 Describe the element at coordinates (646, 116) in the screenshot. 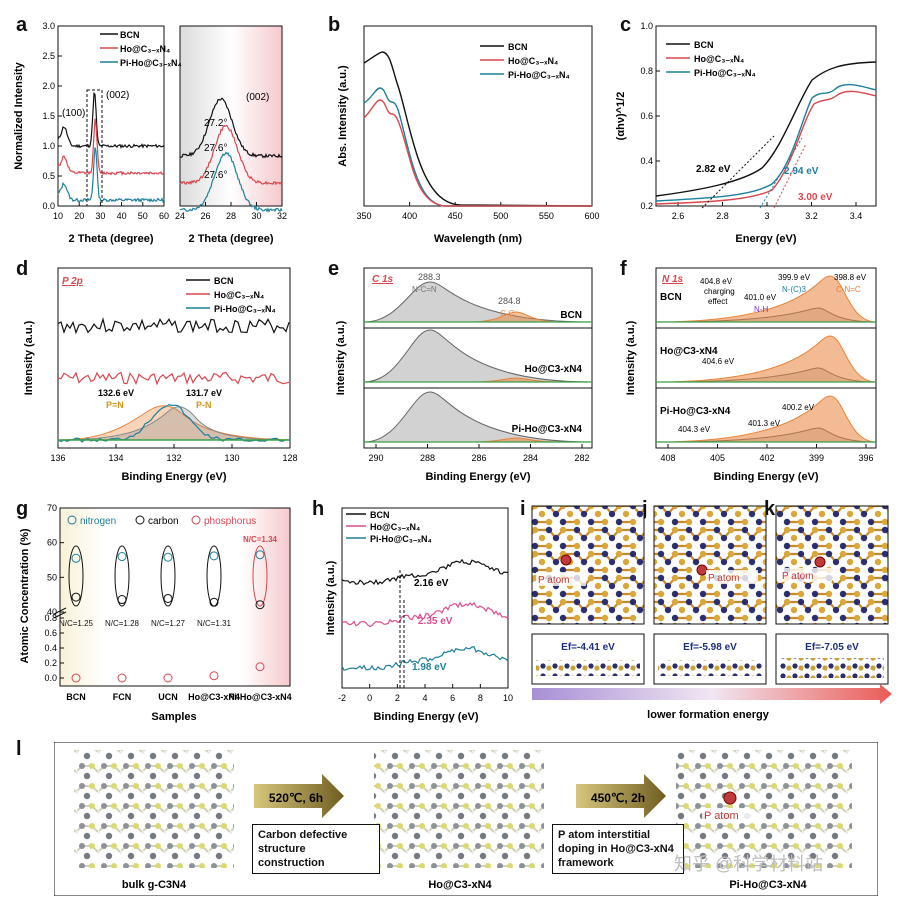

I see `c-y-tick-label: 0.6` at that location.